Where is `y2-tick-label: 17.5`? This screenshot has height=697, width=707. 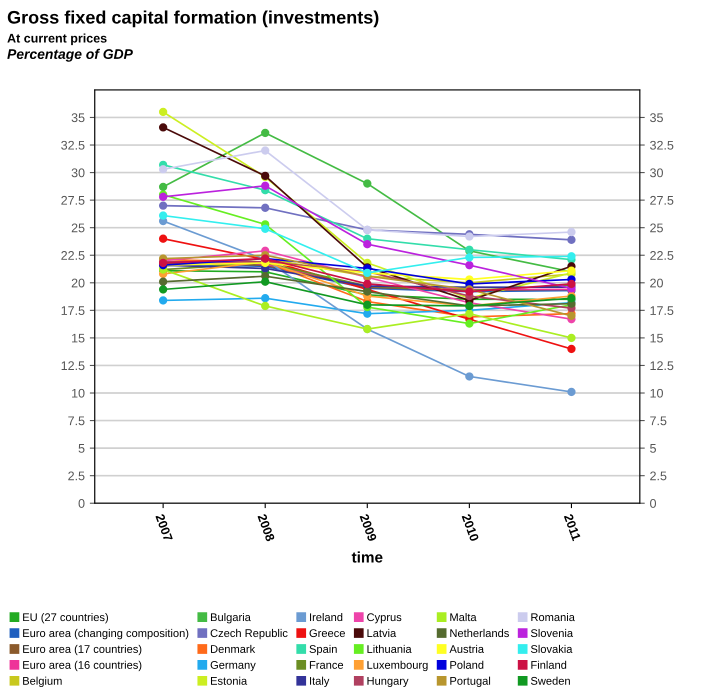
y2-tick-label: 17.5 is located at coordinates (662, 311).